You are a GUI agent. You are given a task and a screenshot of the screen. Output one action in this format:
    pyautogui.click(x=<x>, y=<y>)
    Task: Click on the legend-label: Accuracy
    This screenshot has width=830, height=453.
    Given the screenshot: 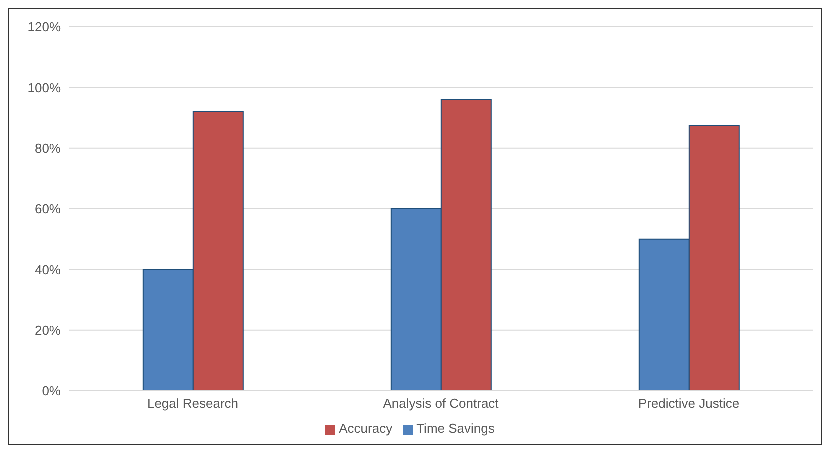 What is the action you would take?
    pyautogui.click(x=366, y=428)
    